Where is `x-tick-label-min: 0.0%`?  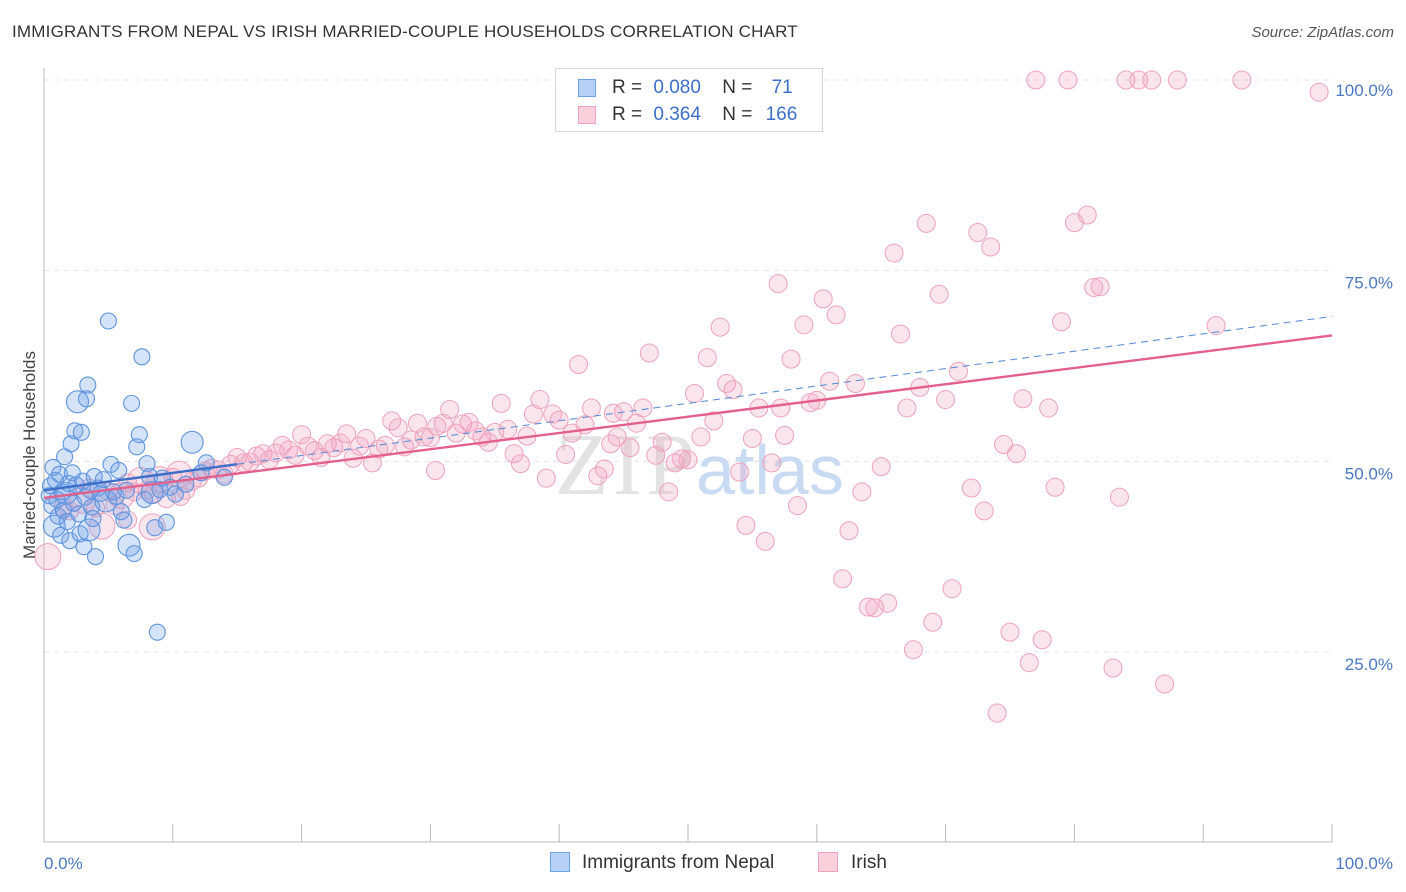
x-tick-label-min: 0.0% is located at coordinates (63, 863).